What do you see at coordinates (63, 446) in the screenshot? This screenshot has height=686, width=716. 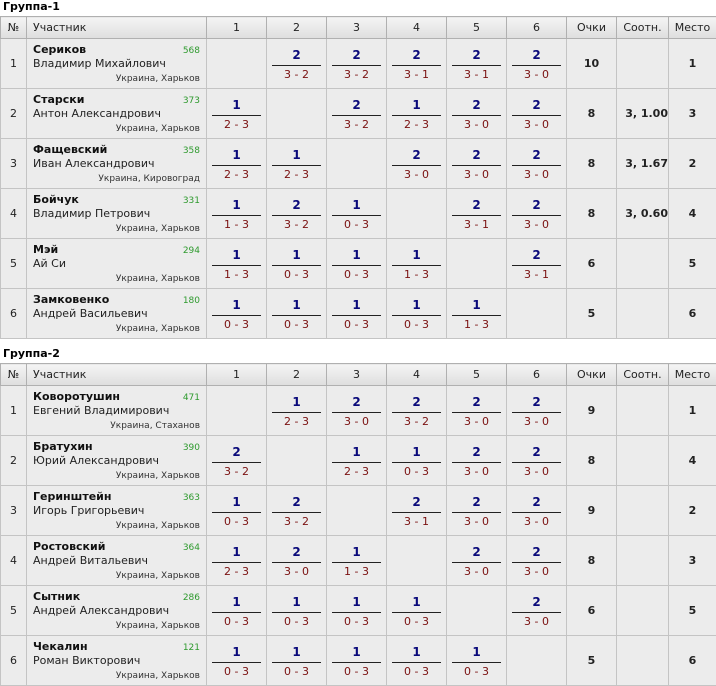 I see `player-last-name: Братухин` at bounding box center [63, 446].